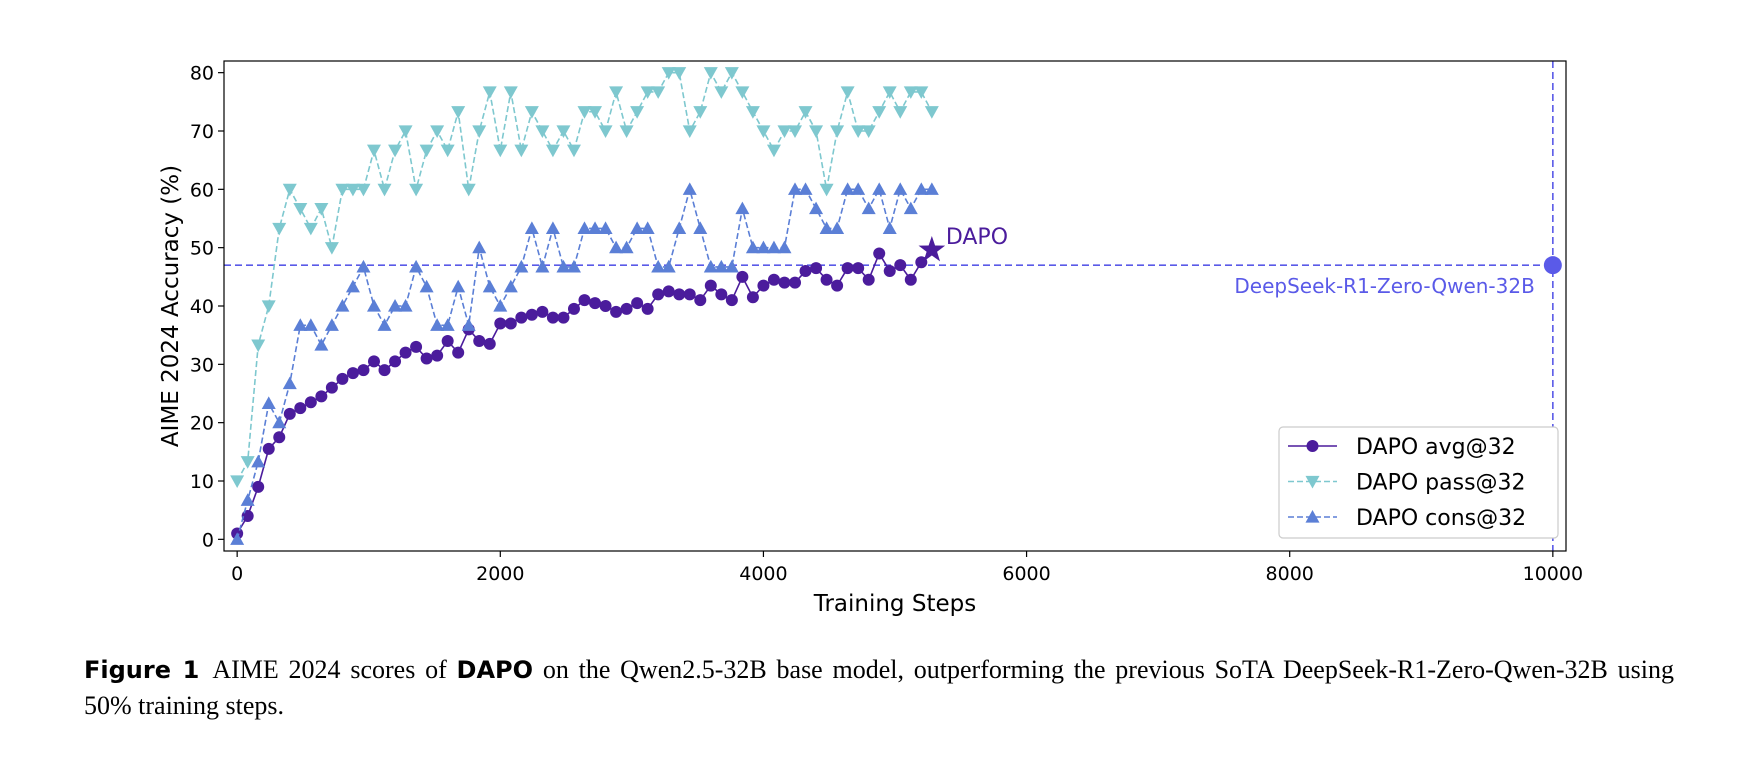  I want to click on legend-label: DAPO pass@32, so click(1441, 483).